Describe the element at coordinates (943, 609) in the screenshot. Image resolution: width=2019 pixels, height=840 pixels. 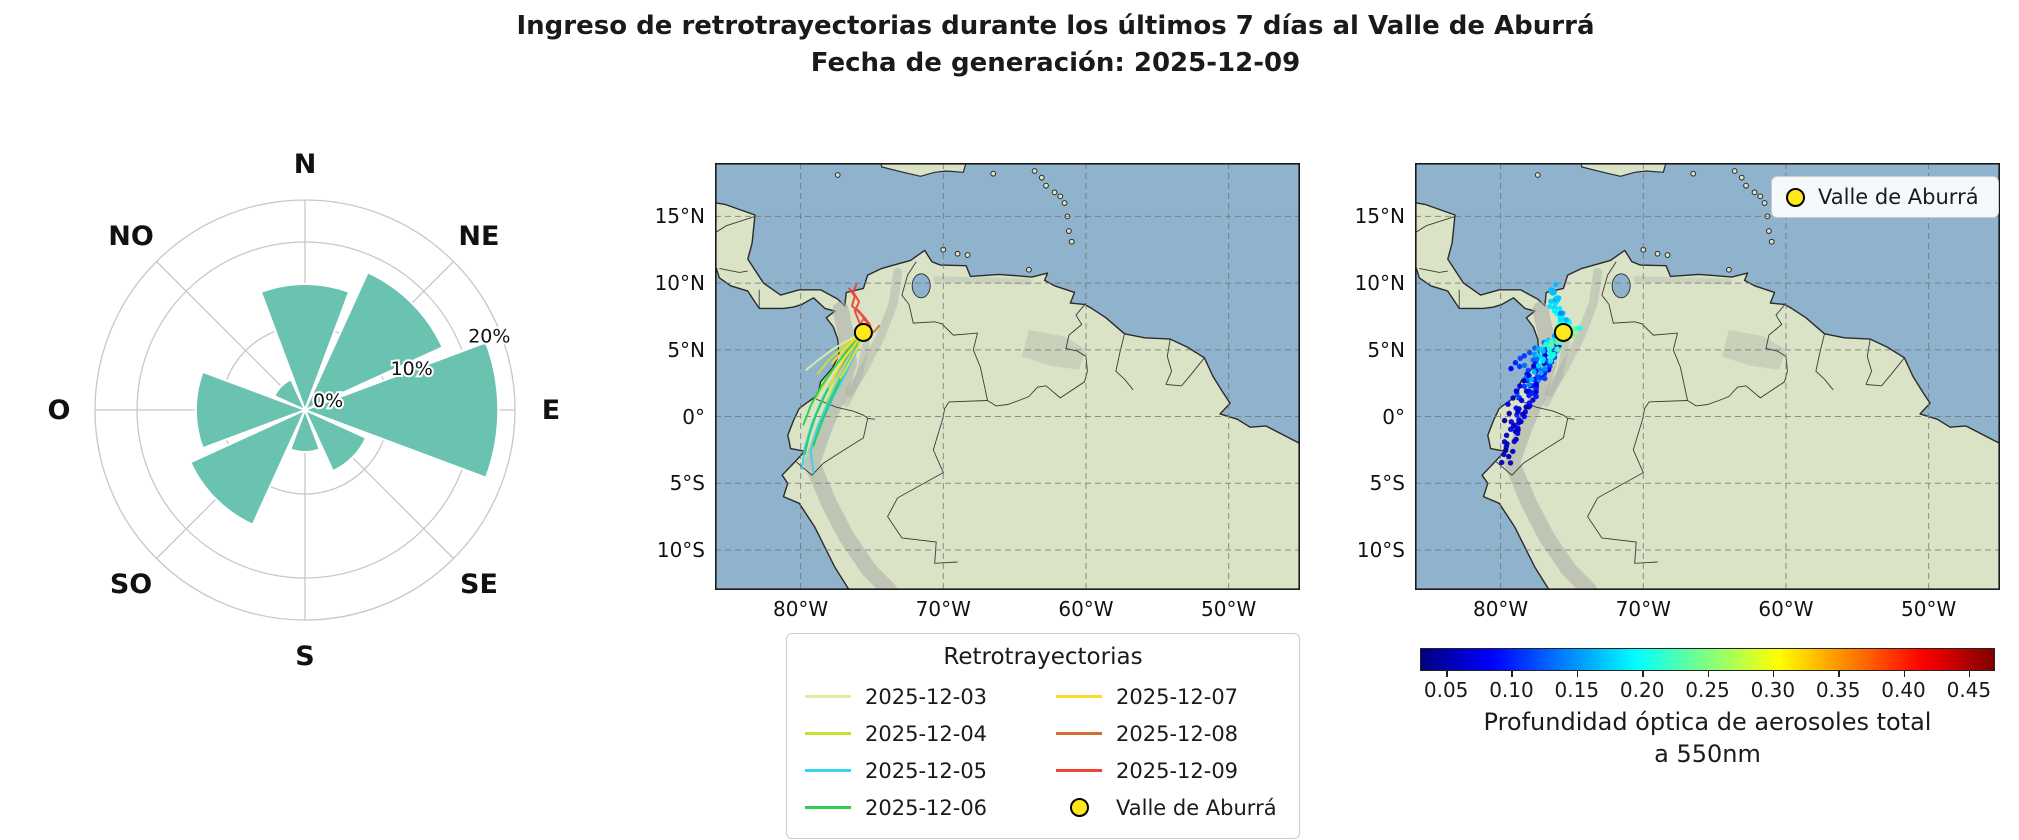
I see `x-tick-label: 70°W` at that location.